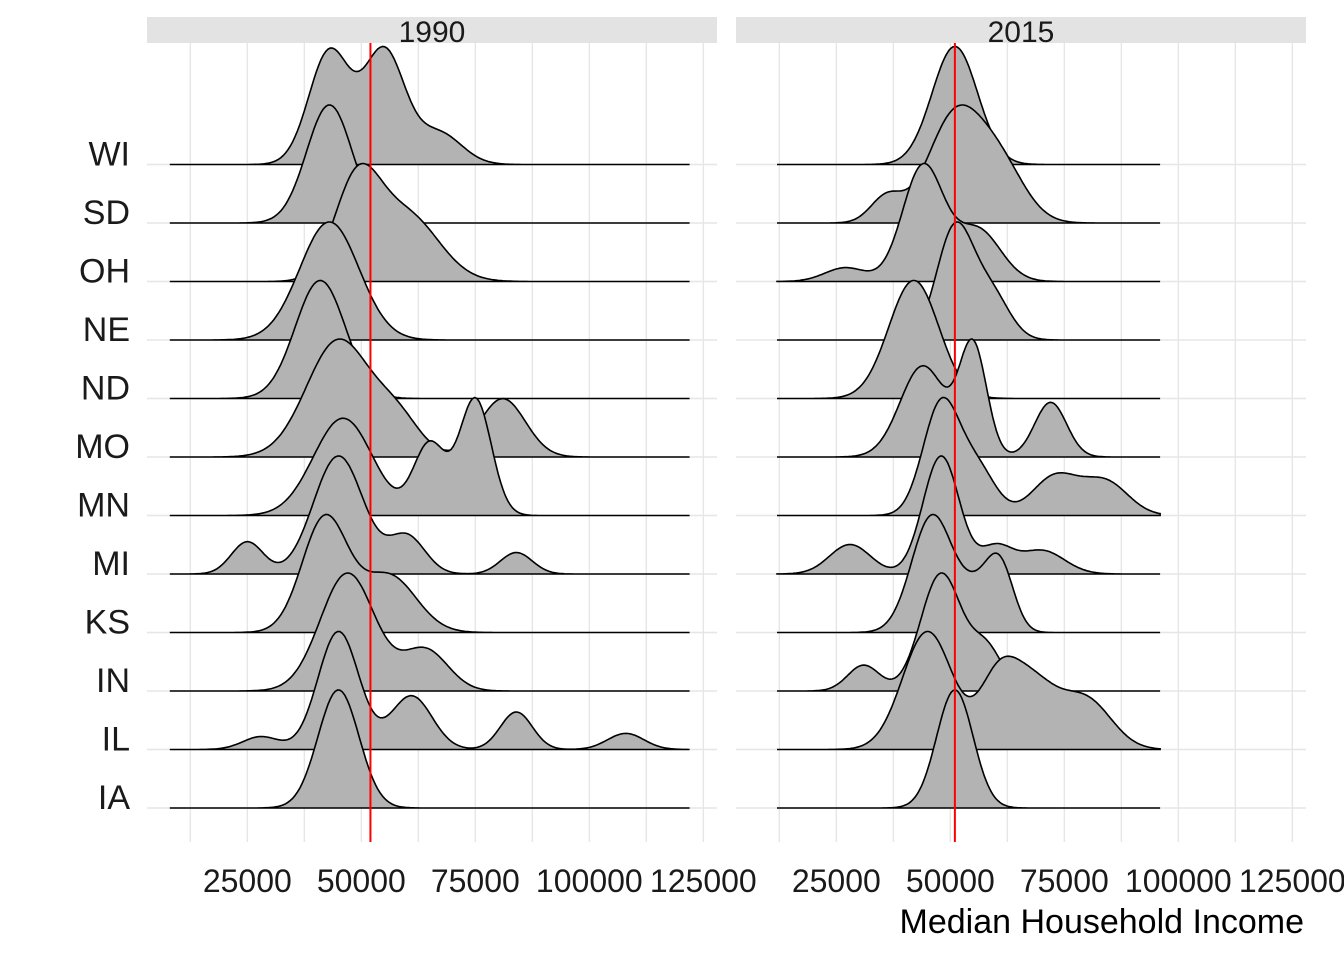  I want to click on facet-strip-layer: 1990 2015, so click(726, 32).